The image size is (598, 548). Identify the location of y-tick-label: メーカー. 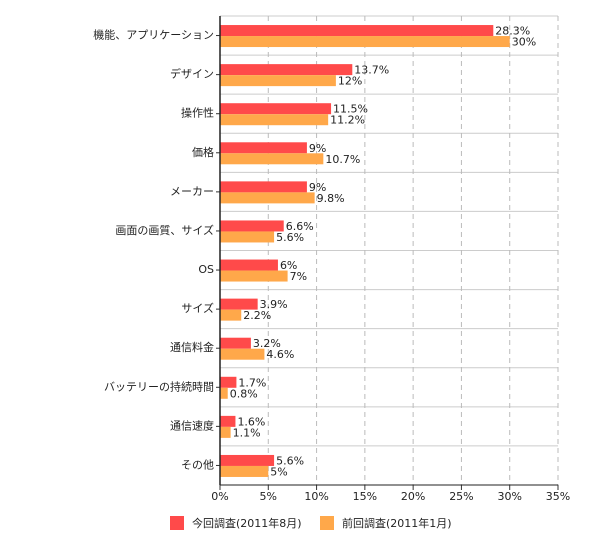
(192, 191).